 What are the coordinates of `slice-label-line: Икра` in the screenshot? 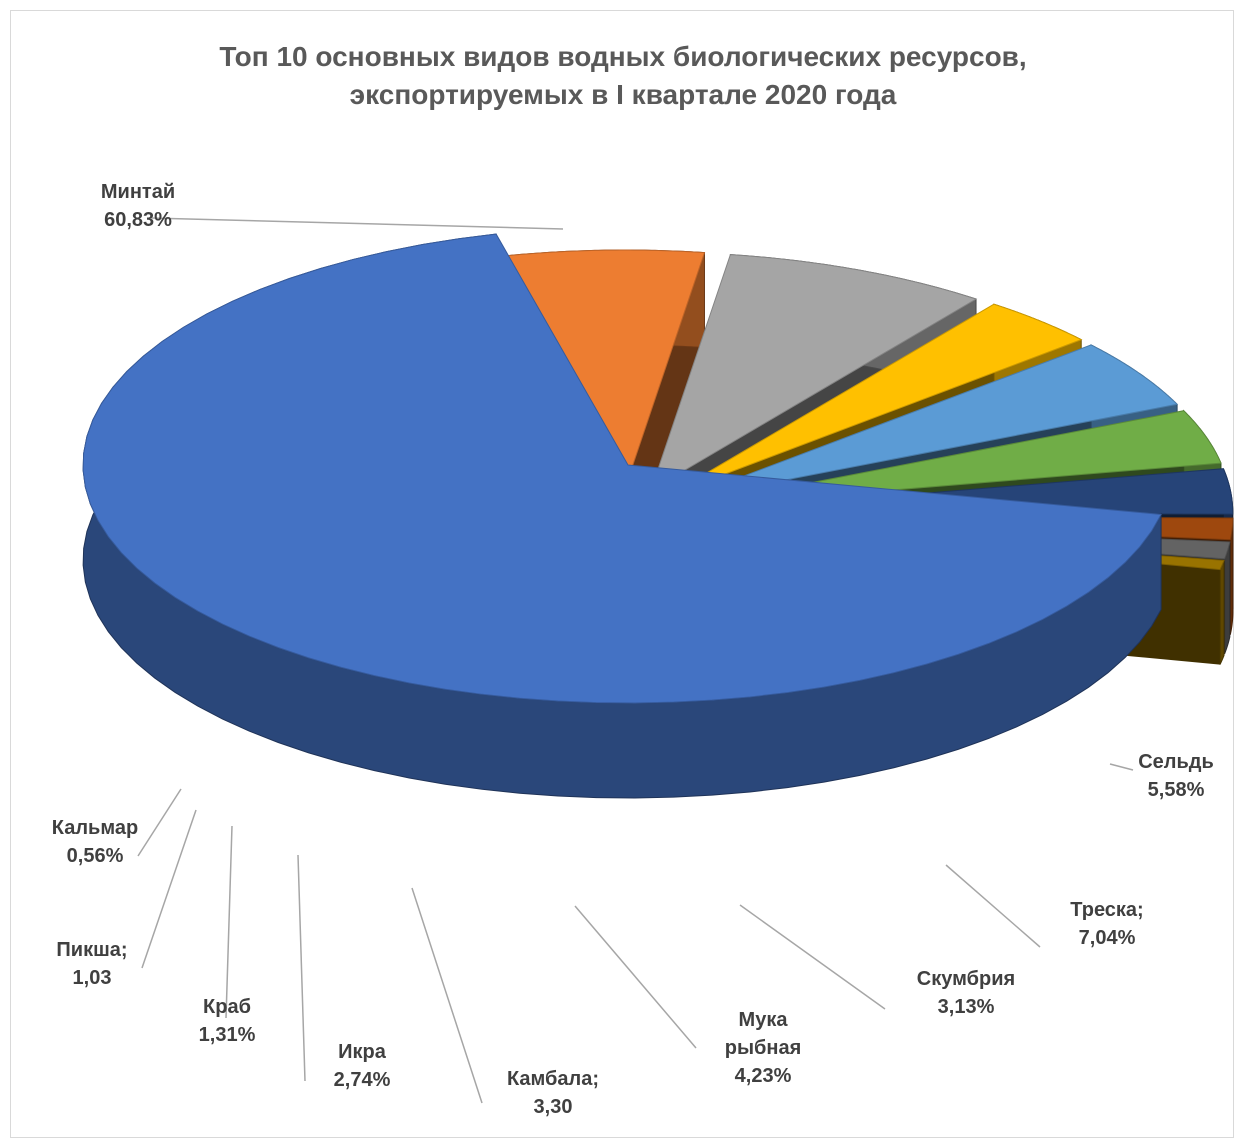 It's located at (362, 1052).